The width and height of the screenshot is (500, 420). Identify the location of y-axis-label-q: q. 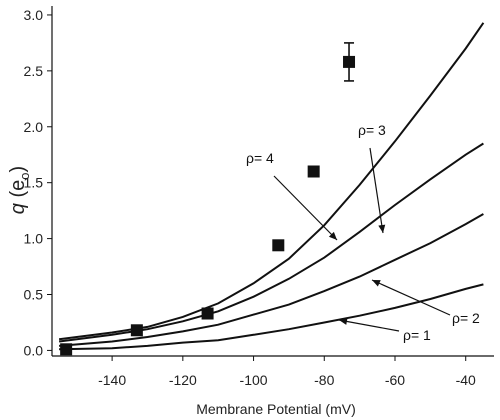
(18, 208).